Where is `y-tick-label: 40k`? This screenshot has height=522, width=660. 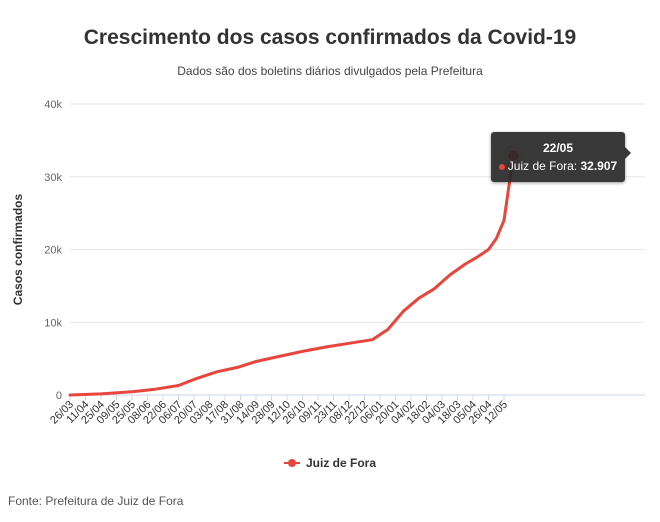
y-tick-label: 40k is located at coordinates (53, 105).